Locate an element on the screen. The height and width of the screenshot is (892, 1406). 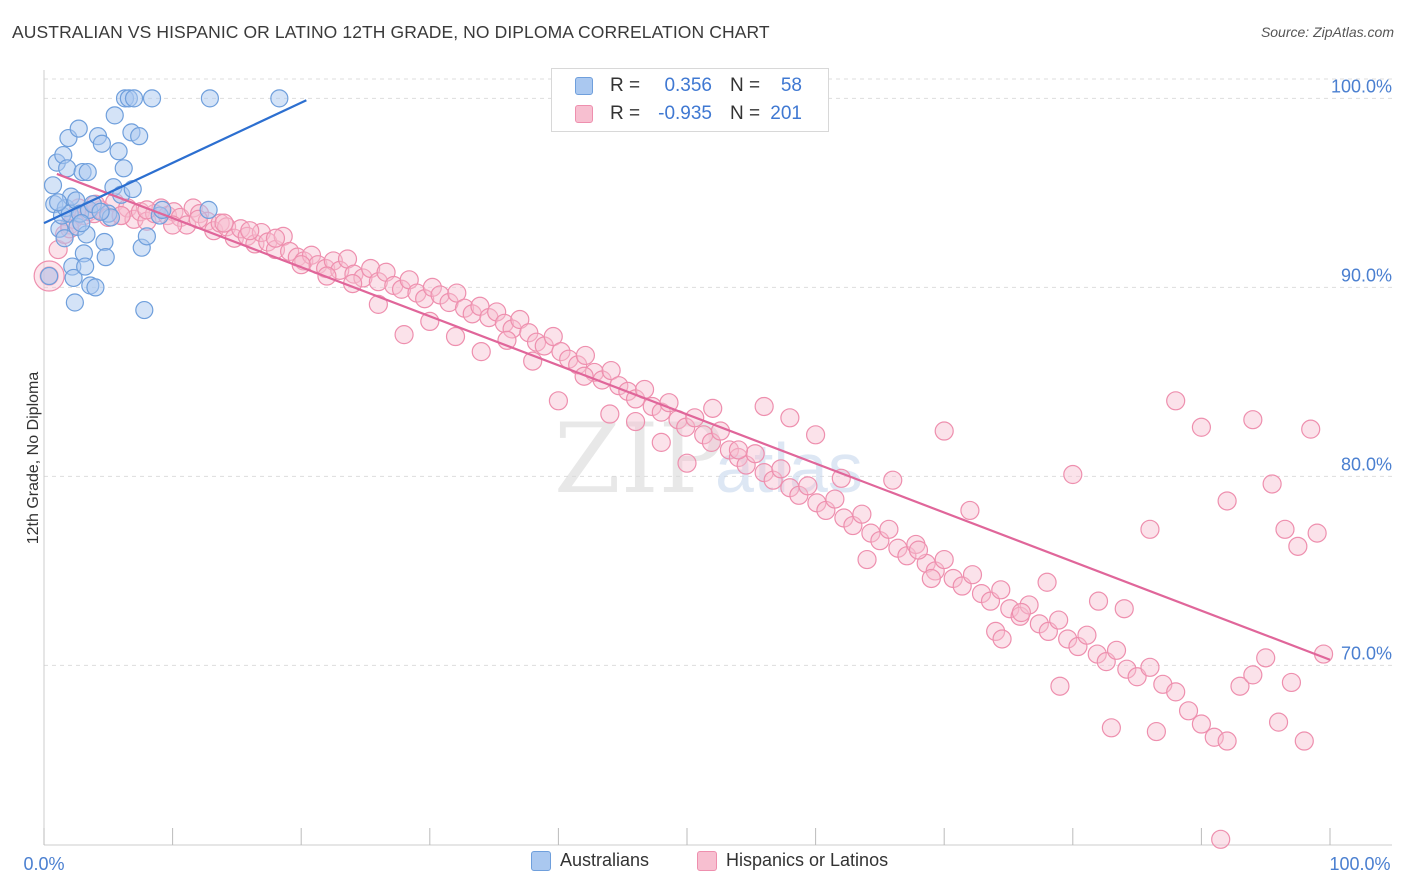
stats-n-value: 58 is located at coordinates (791, 85).